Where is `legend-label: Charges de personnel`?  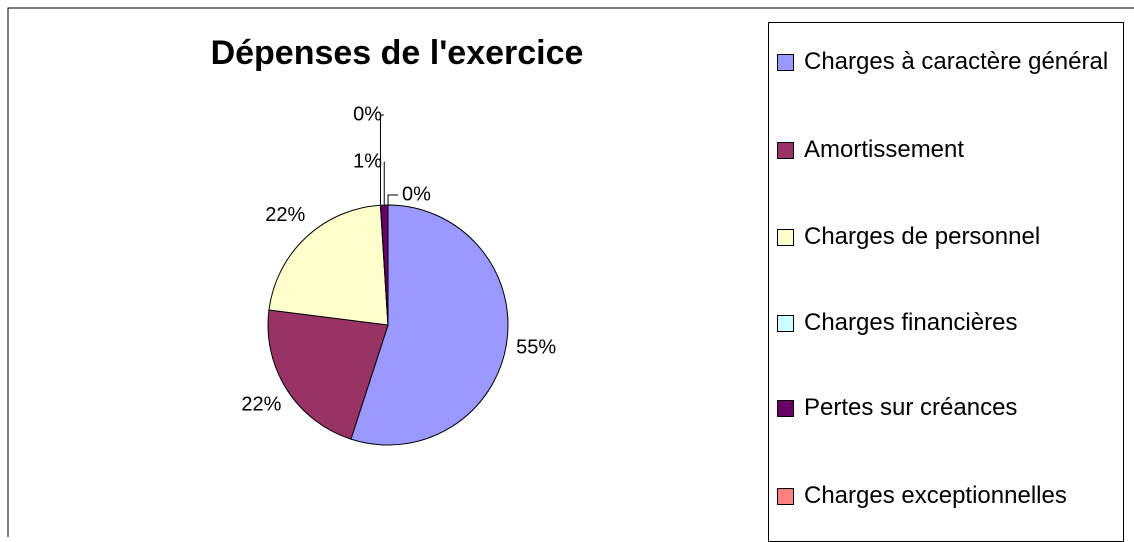 legend-label: Charges de personnel is located at coordinates (956, 237).